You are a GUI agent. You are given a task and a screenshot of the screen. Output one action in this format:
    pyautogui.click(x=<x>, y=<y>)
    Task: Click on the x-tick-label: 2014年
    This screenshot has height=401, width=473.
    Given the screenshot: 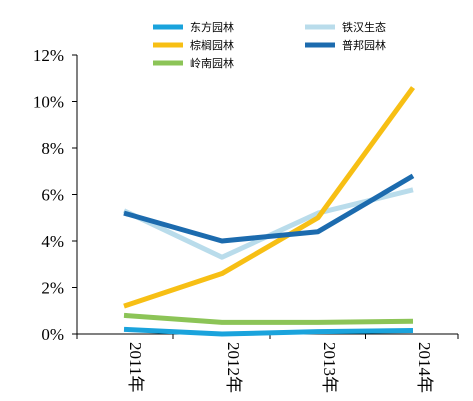 What is the action you would take?
    pyautogui.click(x=424, y=367)
    